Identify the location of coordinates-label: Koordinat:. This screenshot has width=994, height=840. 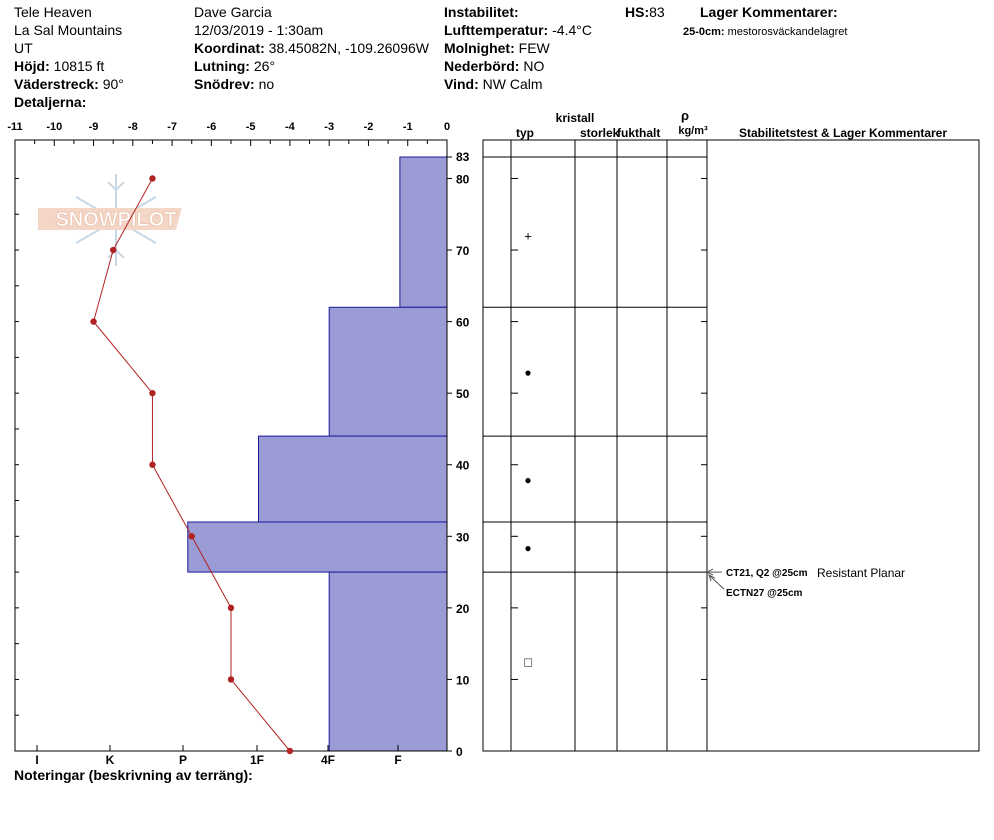
(229, 48).